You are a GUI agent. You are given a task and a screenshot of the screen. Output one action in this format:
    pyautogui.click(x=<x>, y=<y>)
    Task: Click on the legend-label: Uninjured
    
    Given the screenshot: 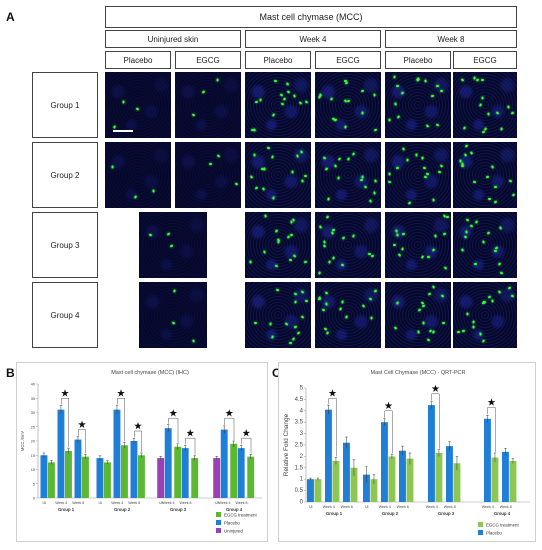 What is the action you would take?
    pyautogui.click(x=233, y=530)
    